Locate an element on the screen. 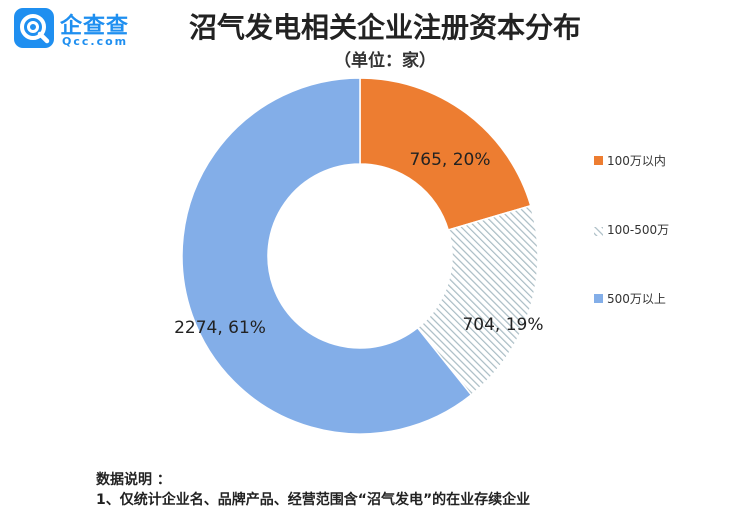  legend-label: 500万以上 is located at coordinates (636, 299).